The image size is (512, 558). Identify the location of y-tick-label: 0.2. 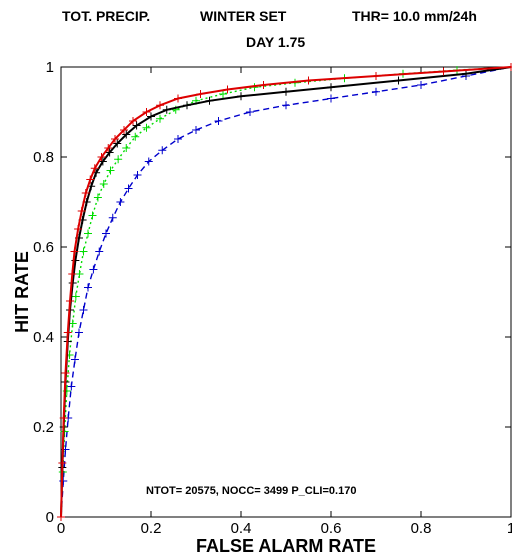
(43, 427).